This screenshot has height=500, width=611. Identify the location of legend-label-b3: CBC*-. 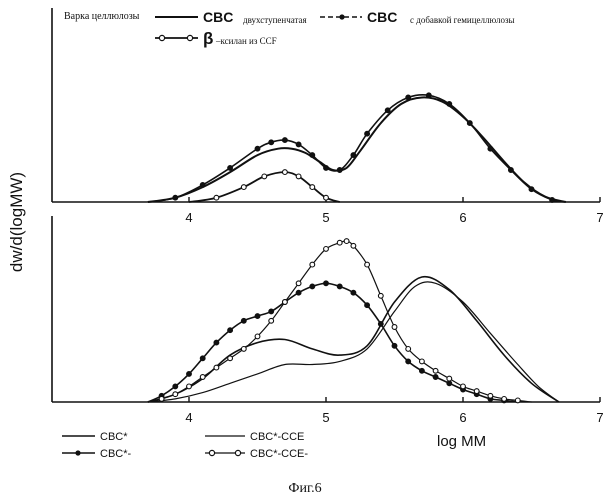
(116, 454).